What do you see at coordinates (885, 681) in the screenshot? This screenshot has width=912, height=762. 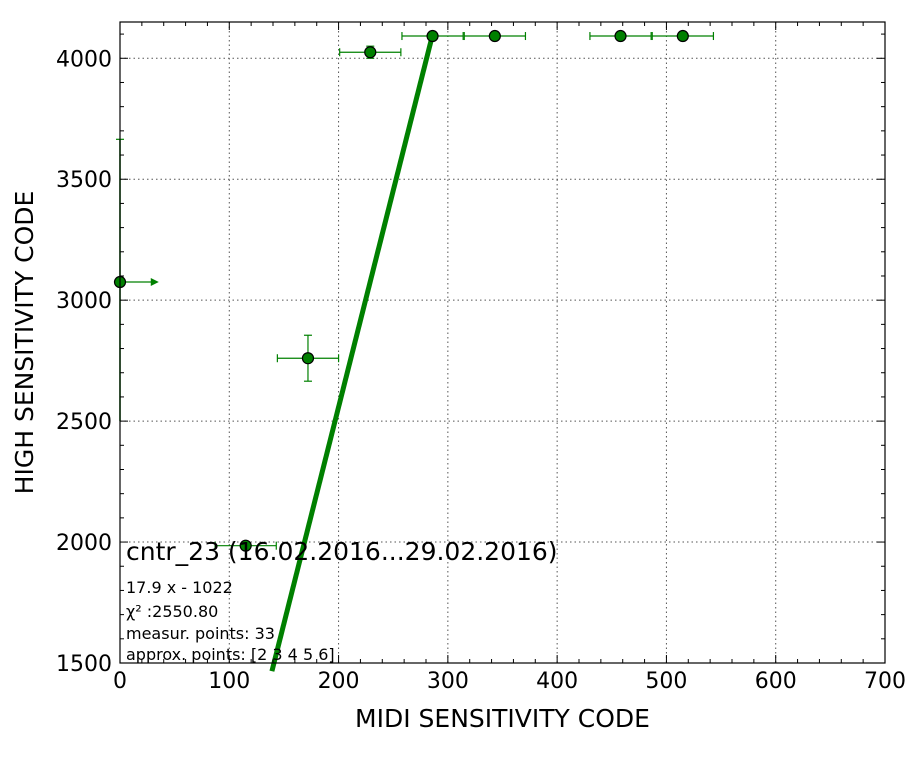 I see `x-tick-label: 700` at bounding box center [885, 681].